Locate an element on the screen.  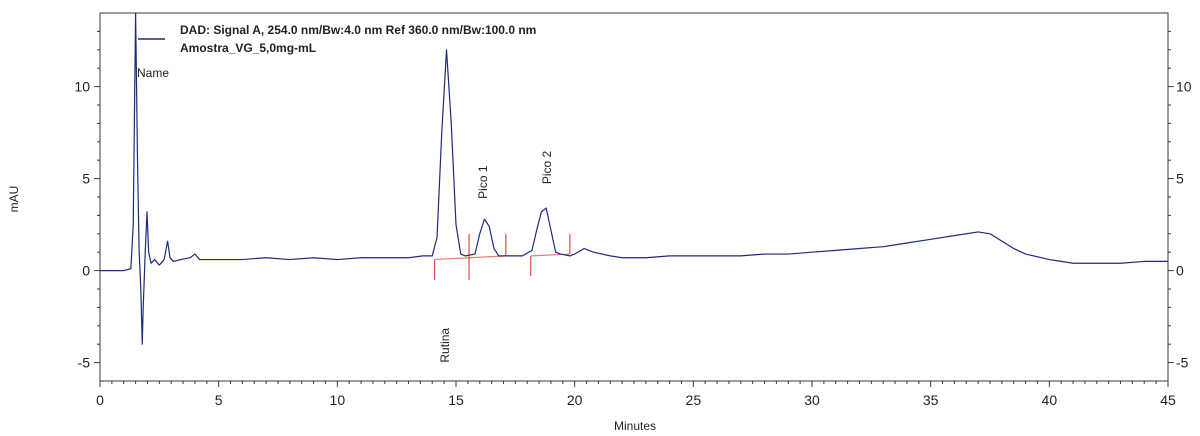
baseline-segment is located at coordinates (452, 259).